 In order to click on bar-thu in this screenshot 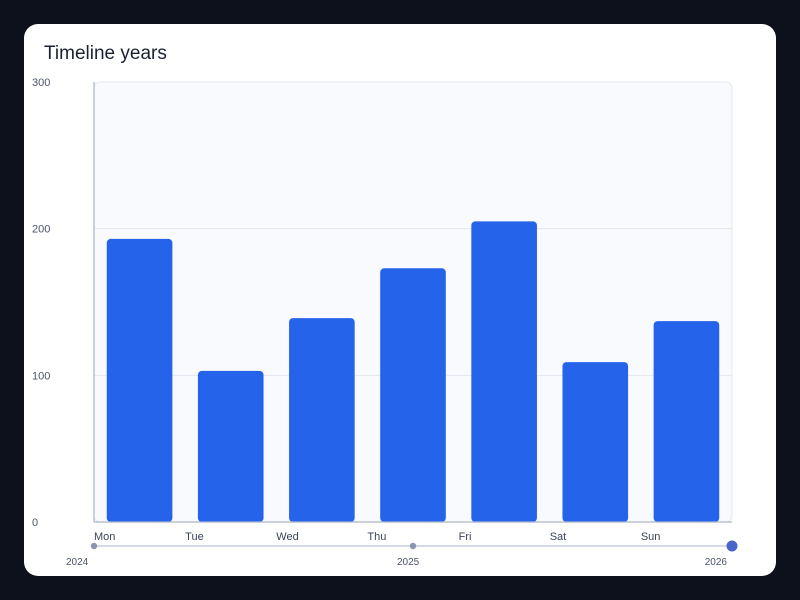, I will do `click(413, 395)`.